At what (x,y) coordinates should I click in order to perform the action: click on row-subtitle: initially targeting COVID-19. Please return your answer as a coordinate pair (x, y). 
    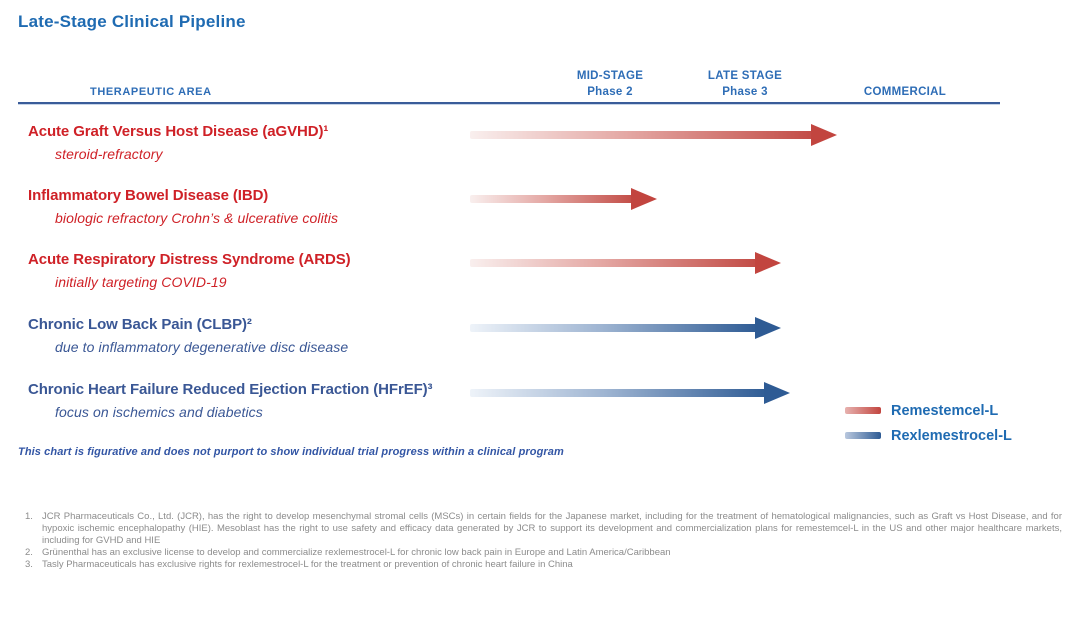
    Looking at the image, I should click on (141, 282).